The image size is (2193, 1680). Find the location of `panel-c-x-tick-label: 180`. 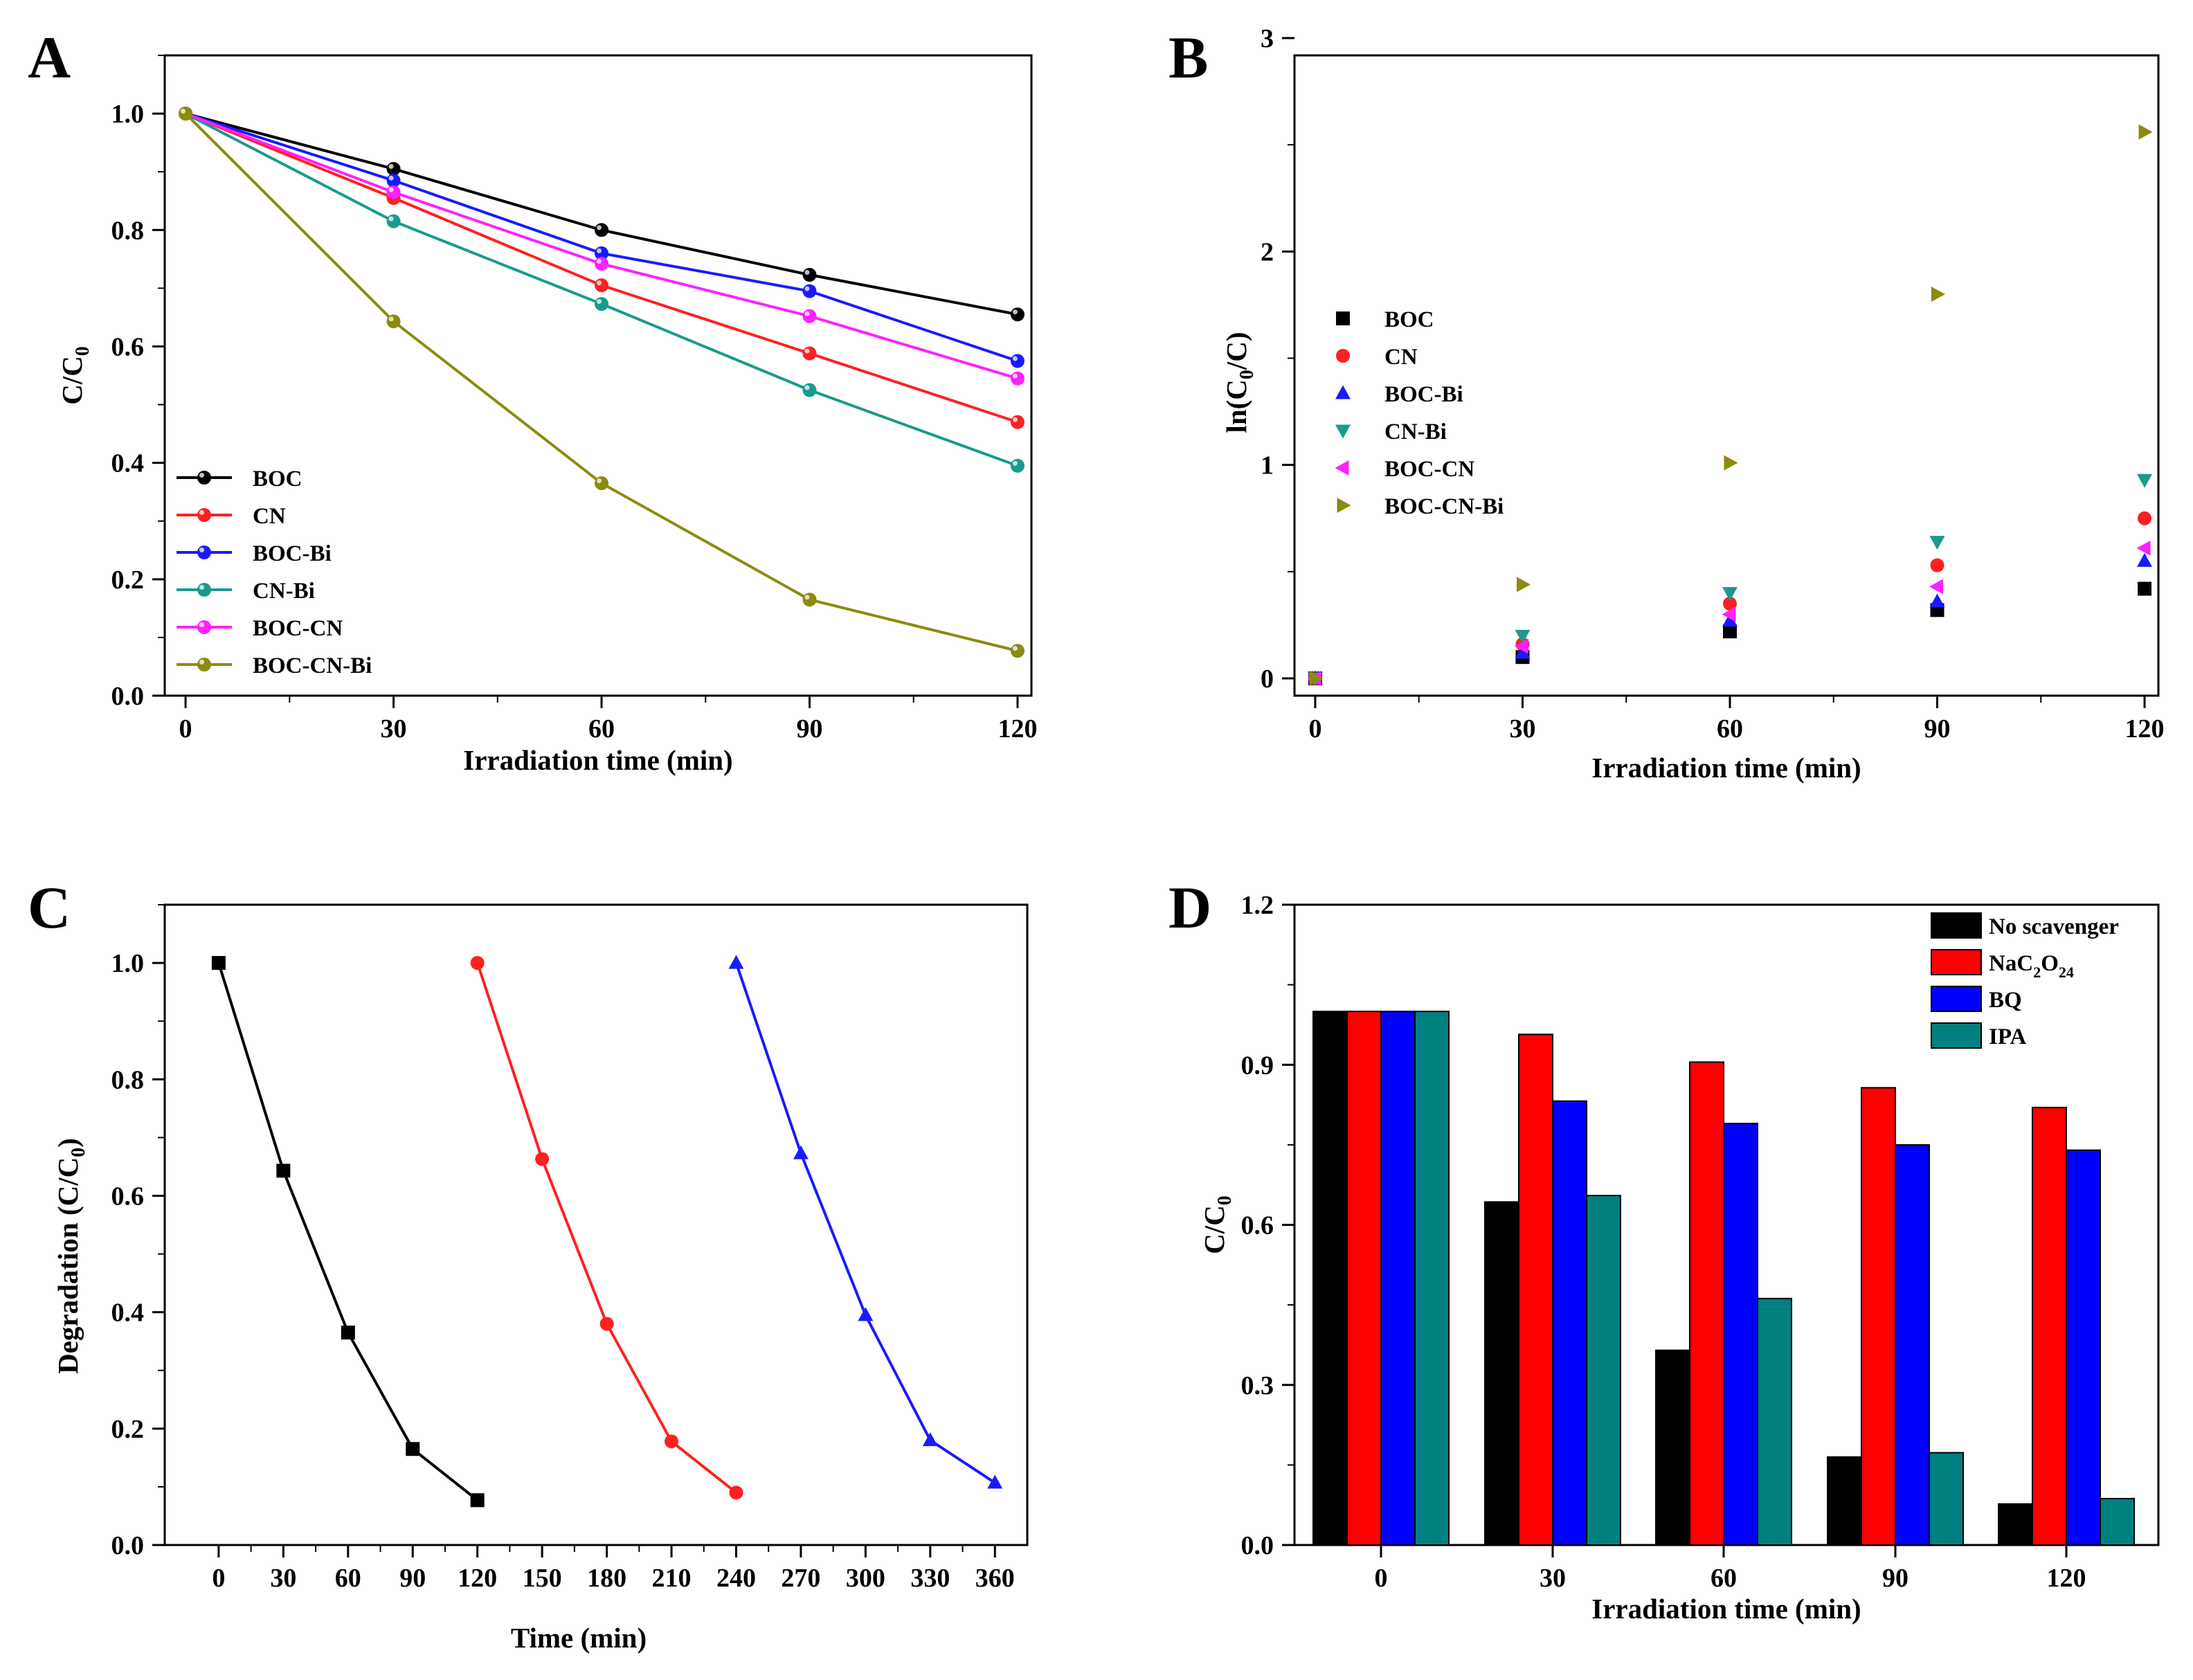

panel-c-x-tick-label: 180 is located at coordinates (606, 1579).